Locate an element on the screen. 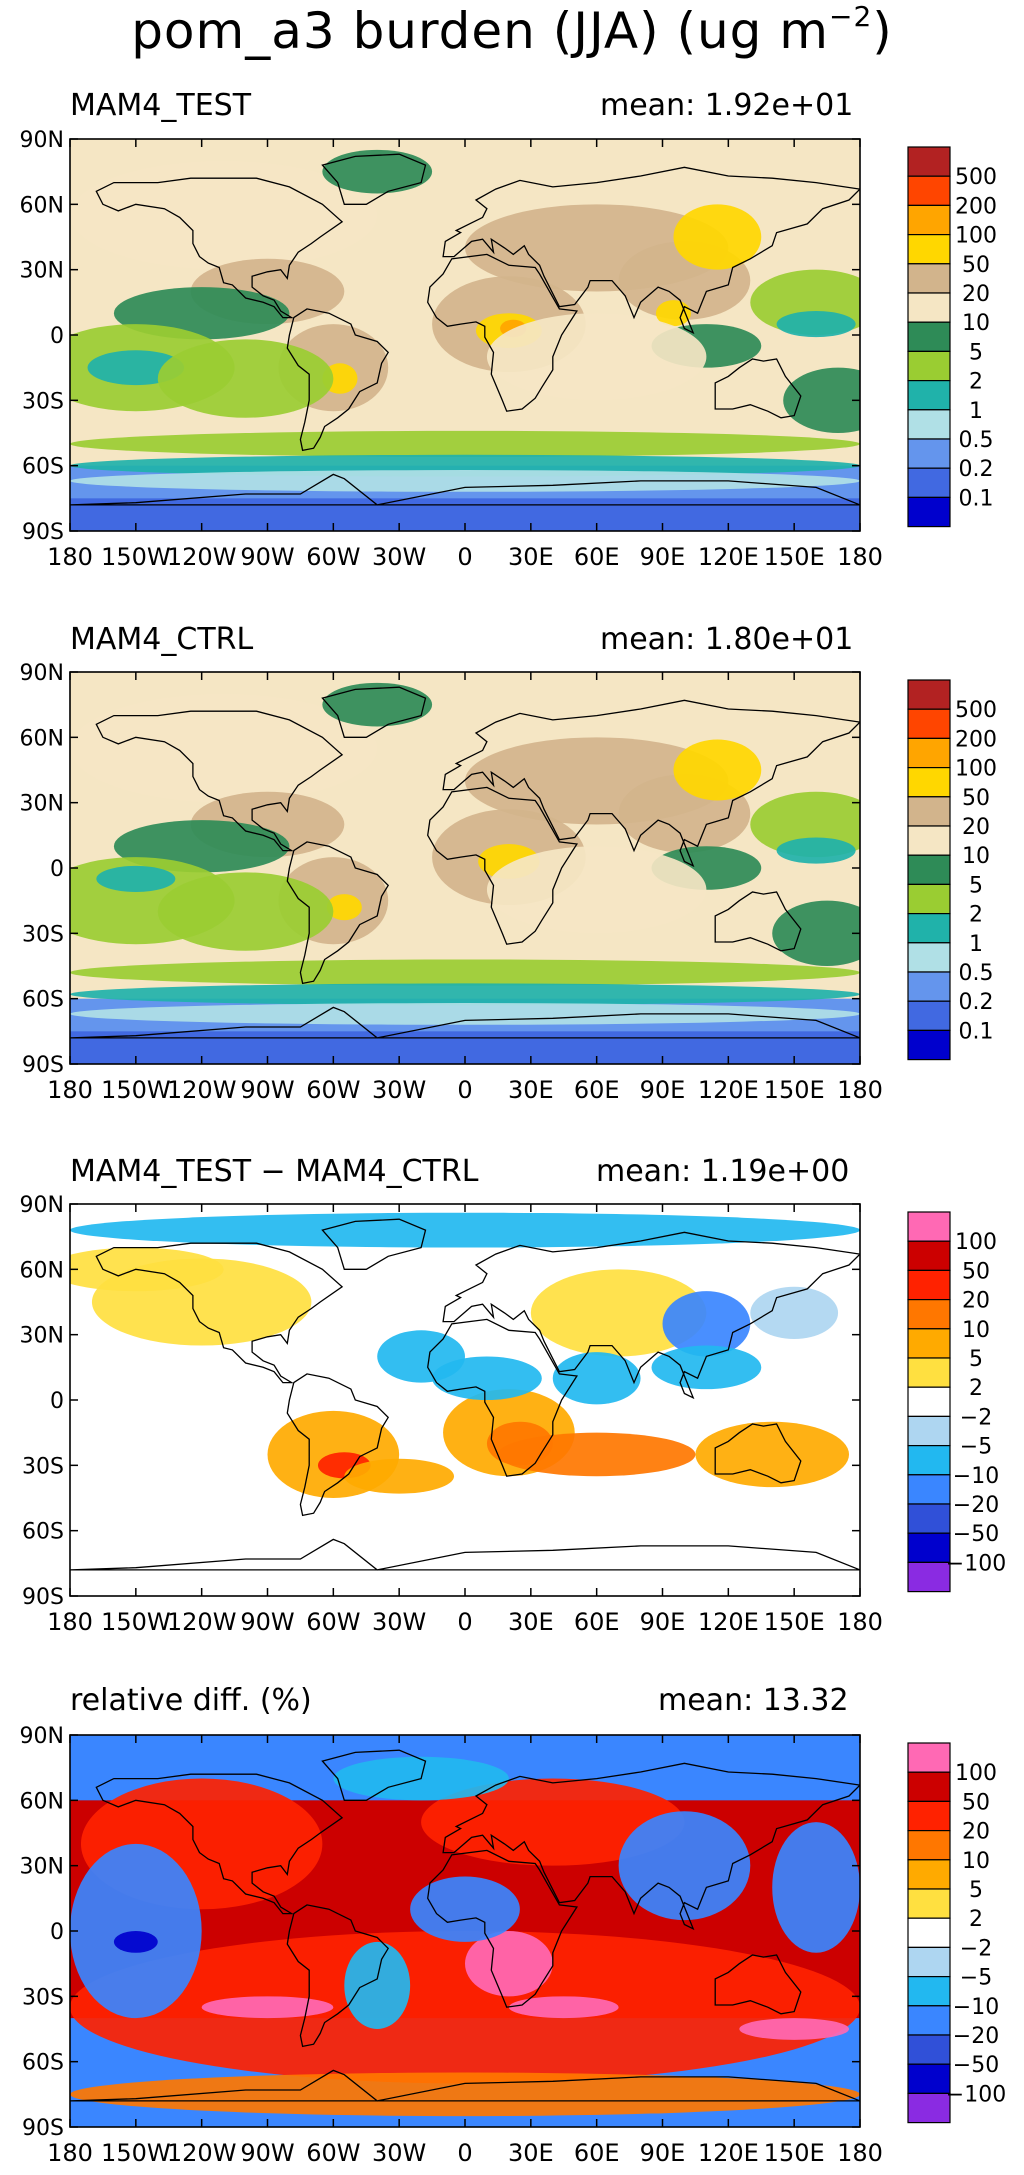  y-tick-label: 0 is located at coordinates (57, 869).